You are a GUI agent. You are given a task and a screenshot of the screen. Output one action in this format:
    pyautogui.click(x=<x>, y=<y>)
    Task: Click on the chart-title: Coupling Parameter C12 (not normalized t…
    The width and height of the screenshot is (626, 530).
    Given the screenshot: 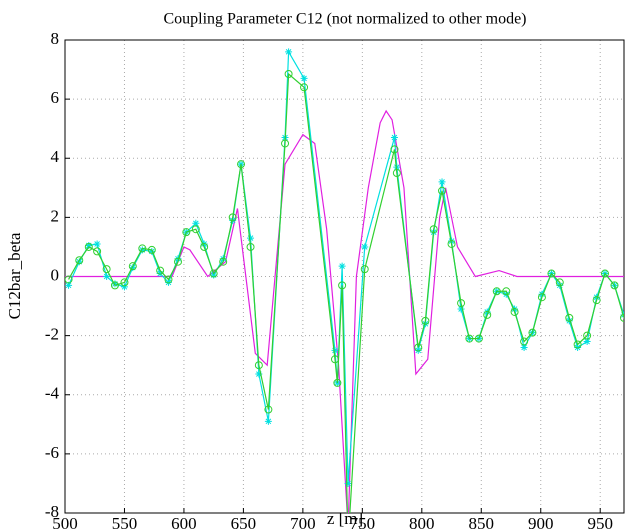 What is the action you would take?
    pyautogui.click(x=344, y=19)
    